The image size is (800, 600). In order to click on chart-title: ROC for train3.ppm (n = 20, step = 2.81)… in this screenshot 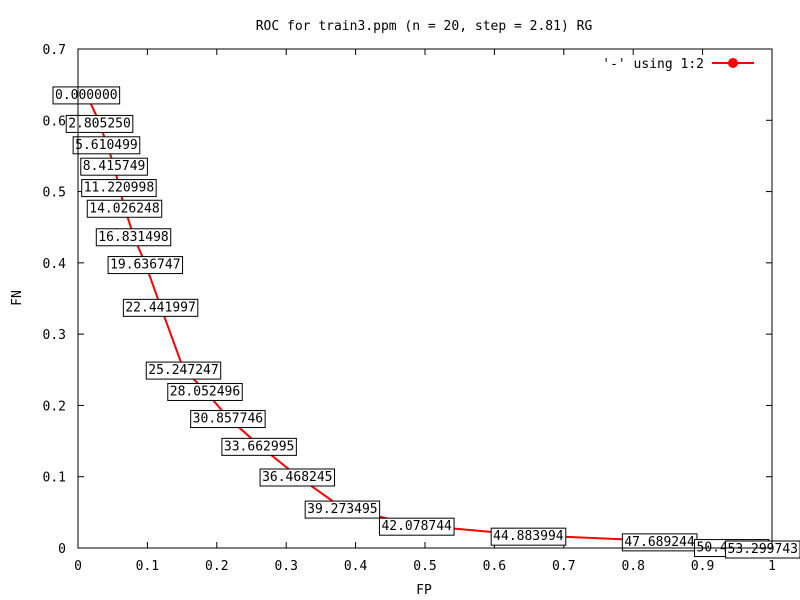, I will do `click(424, 26)`.